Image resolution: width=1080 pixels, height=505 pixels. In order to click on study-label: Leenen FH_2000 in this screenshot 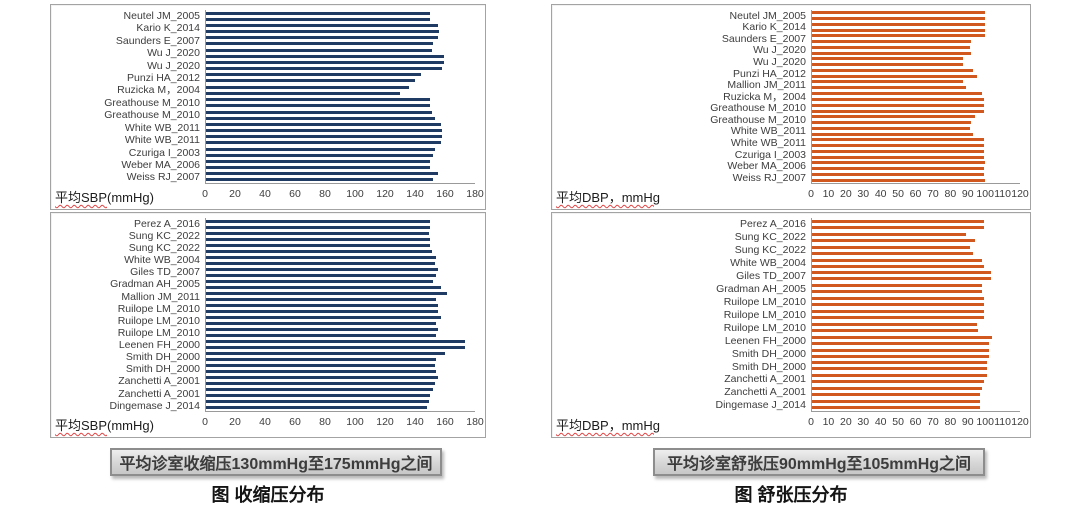, I will do `click(765, 340)`.